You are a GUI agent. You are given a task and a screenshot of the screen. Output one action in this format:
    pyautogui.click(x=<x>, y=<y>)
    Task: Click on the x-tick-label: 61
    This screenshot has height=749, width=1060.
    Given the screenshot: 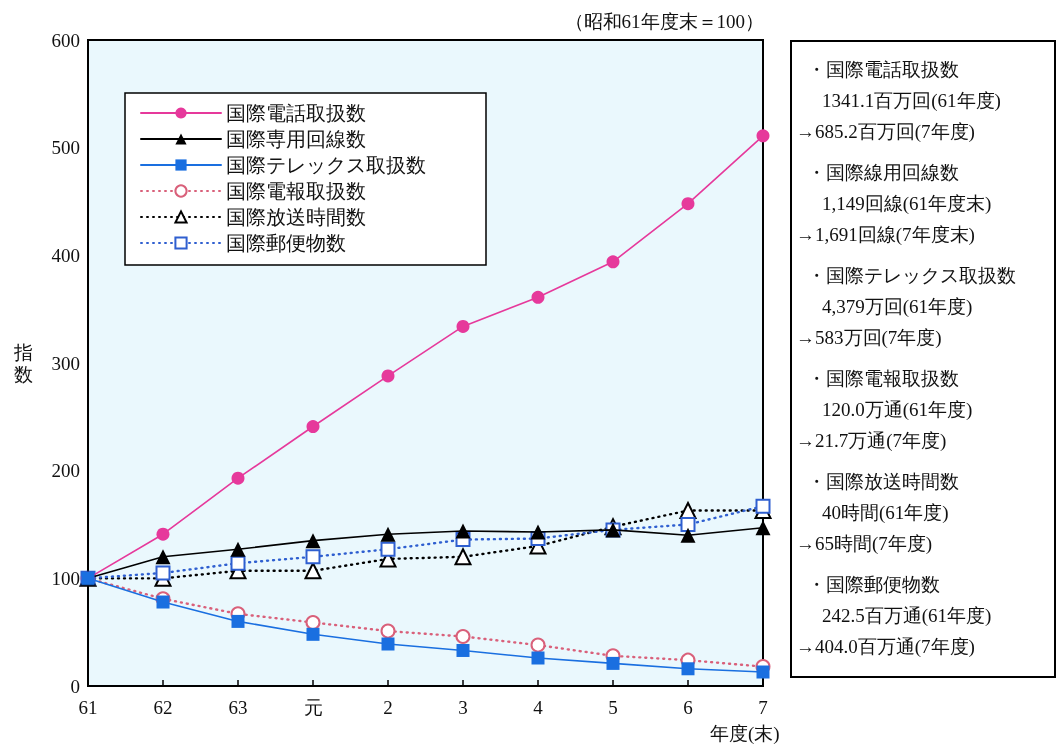 What is the action you would take?
    pyautogui.click(x=88, y=707)
    